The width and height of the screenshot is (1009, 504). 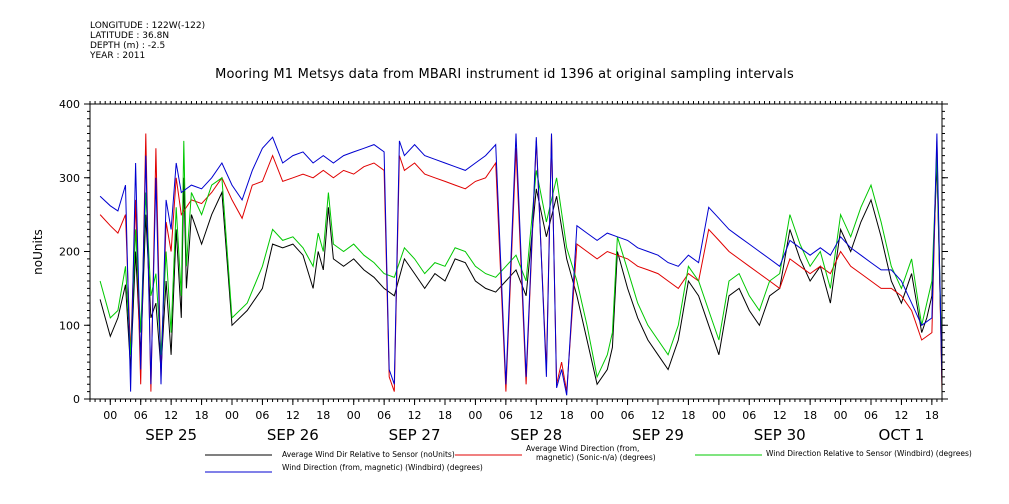 What do you see at coordinates (415, 435) in the screenshot?
I see `x-day-label: SEP 27` at bounding box center [415, 435].